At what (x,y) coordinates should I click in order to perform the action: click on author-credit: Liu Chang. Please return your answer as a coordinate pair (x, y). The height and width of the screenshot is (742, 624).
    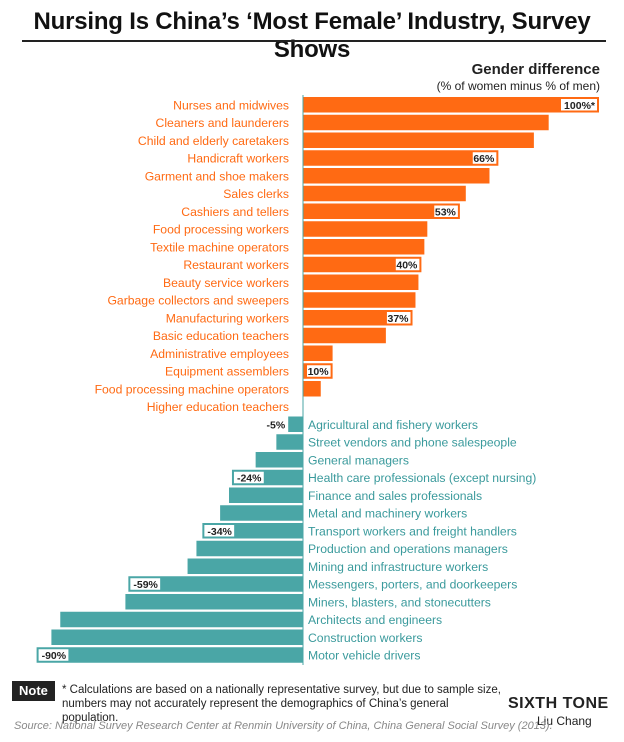
    Looking at the image, I should click on (564, 721).